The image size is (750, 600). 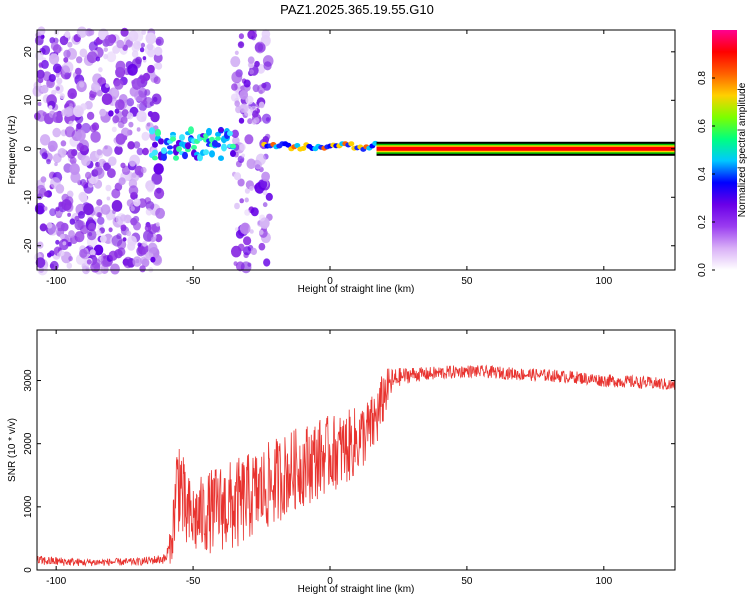 What do you see at coordinates (702, 222) in the screenshot?
I see `colorbar-tick-label: 0.2` at bounding box center [702, 222].